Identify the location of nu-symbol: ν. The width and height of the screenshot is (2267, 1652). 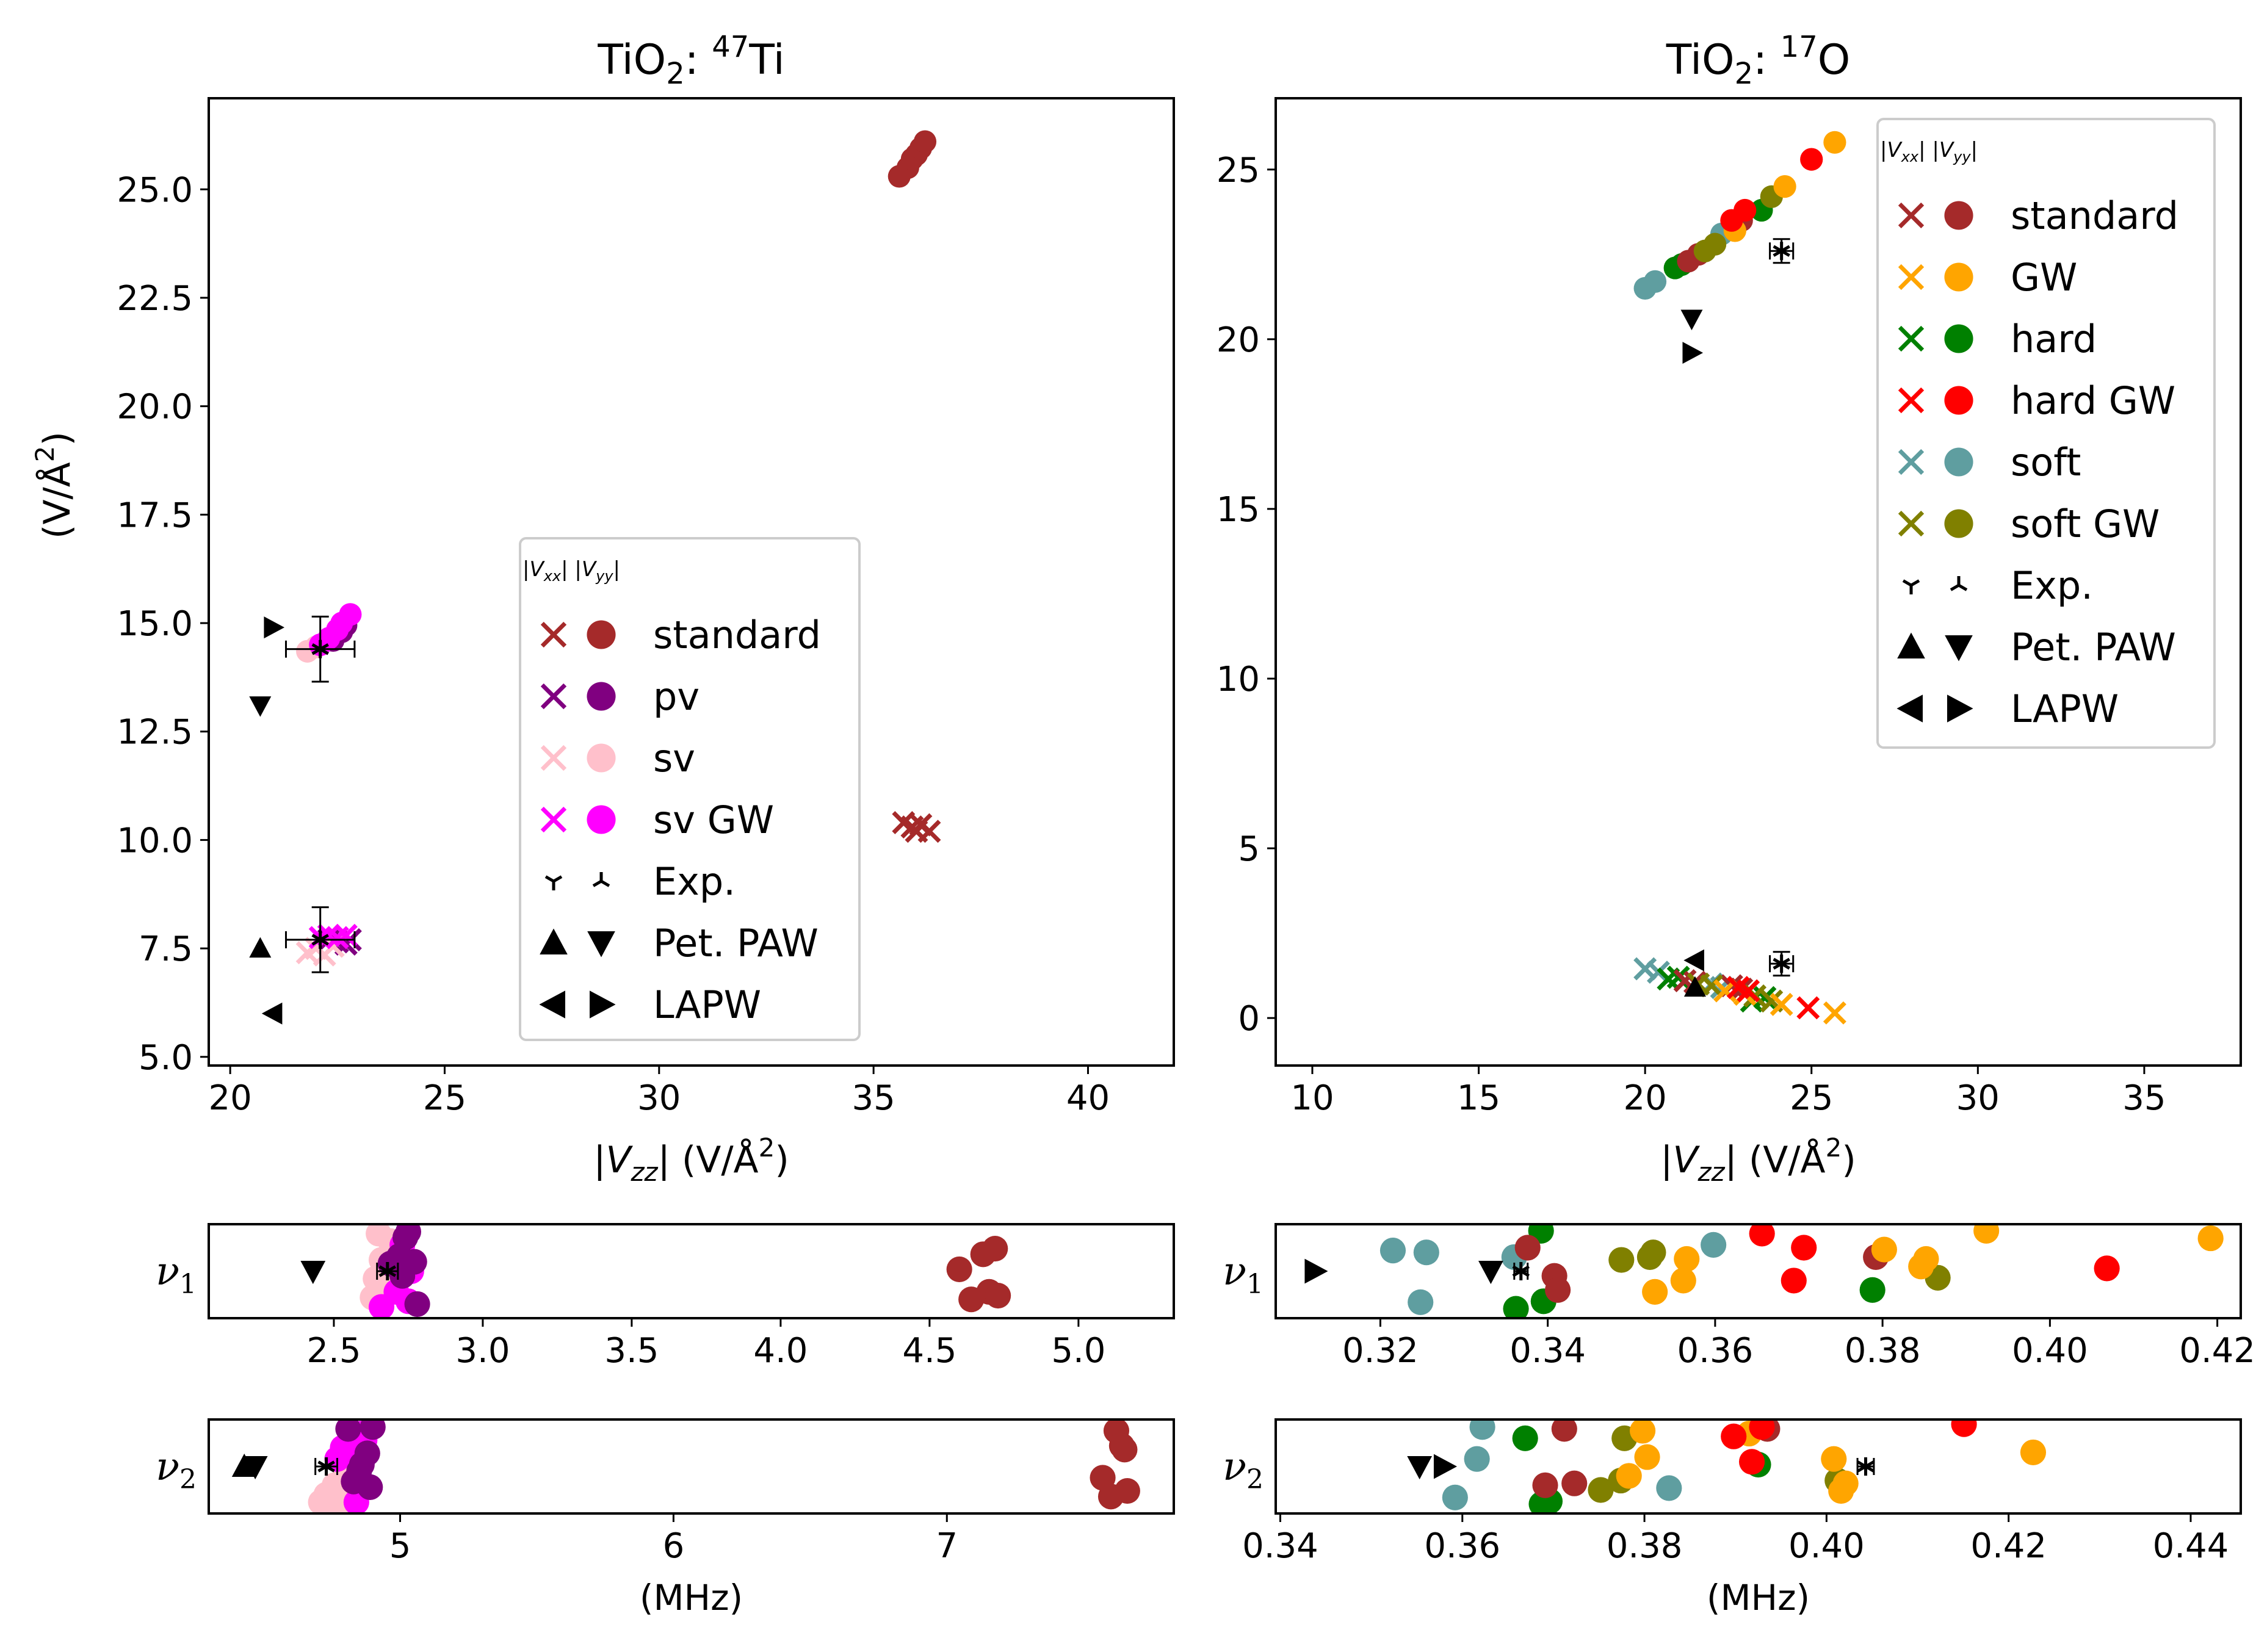
(167, 1467).